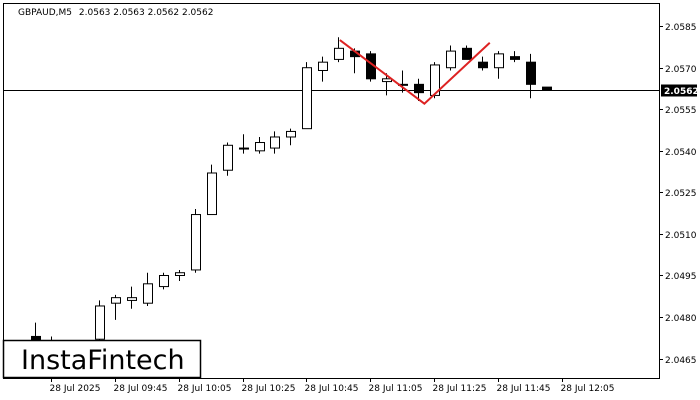 The width and height of the screenshot is (700, 400). Describe the element at coordinates (681, 28) in the screenshot. I see `y-tick-label: 2.0585` at that location.